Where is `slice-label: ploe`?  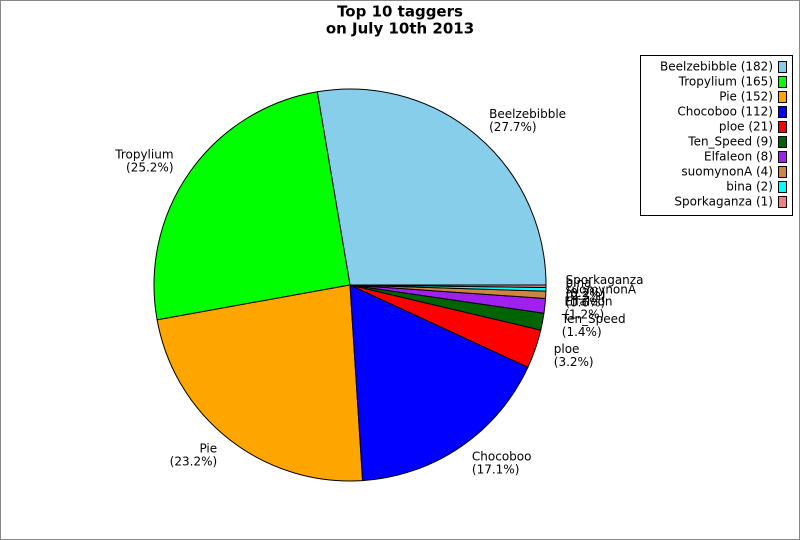 slice-label: ploe is located at coordinates (567, 349).